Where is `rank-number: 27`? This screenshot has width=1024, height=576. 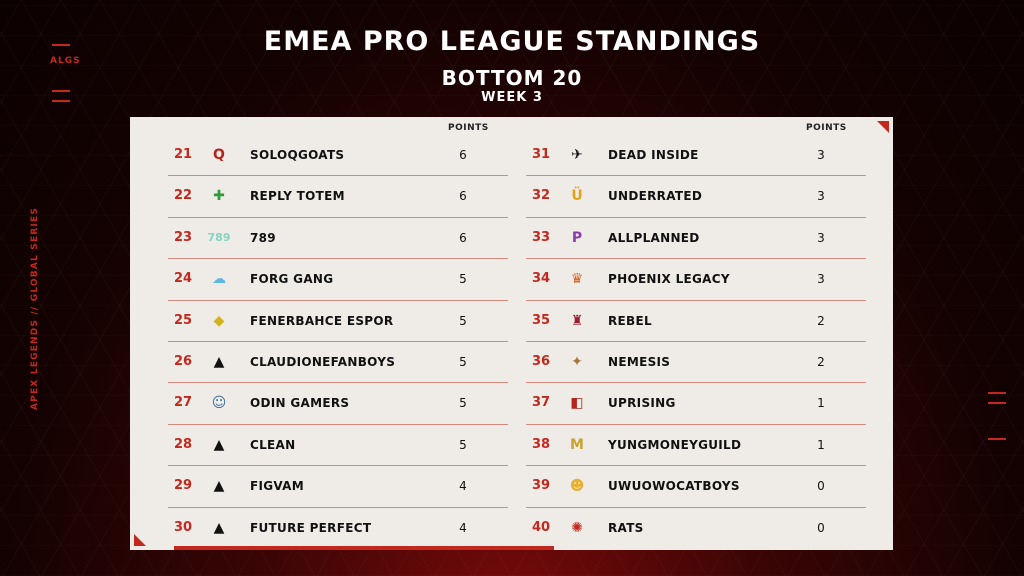
rank-number: 27 is located at coordinates (183, 403).